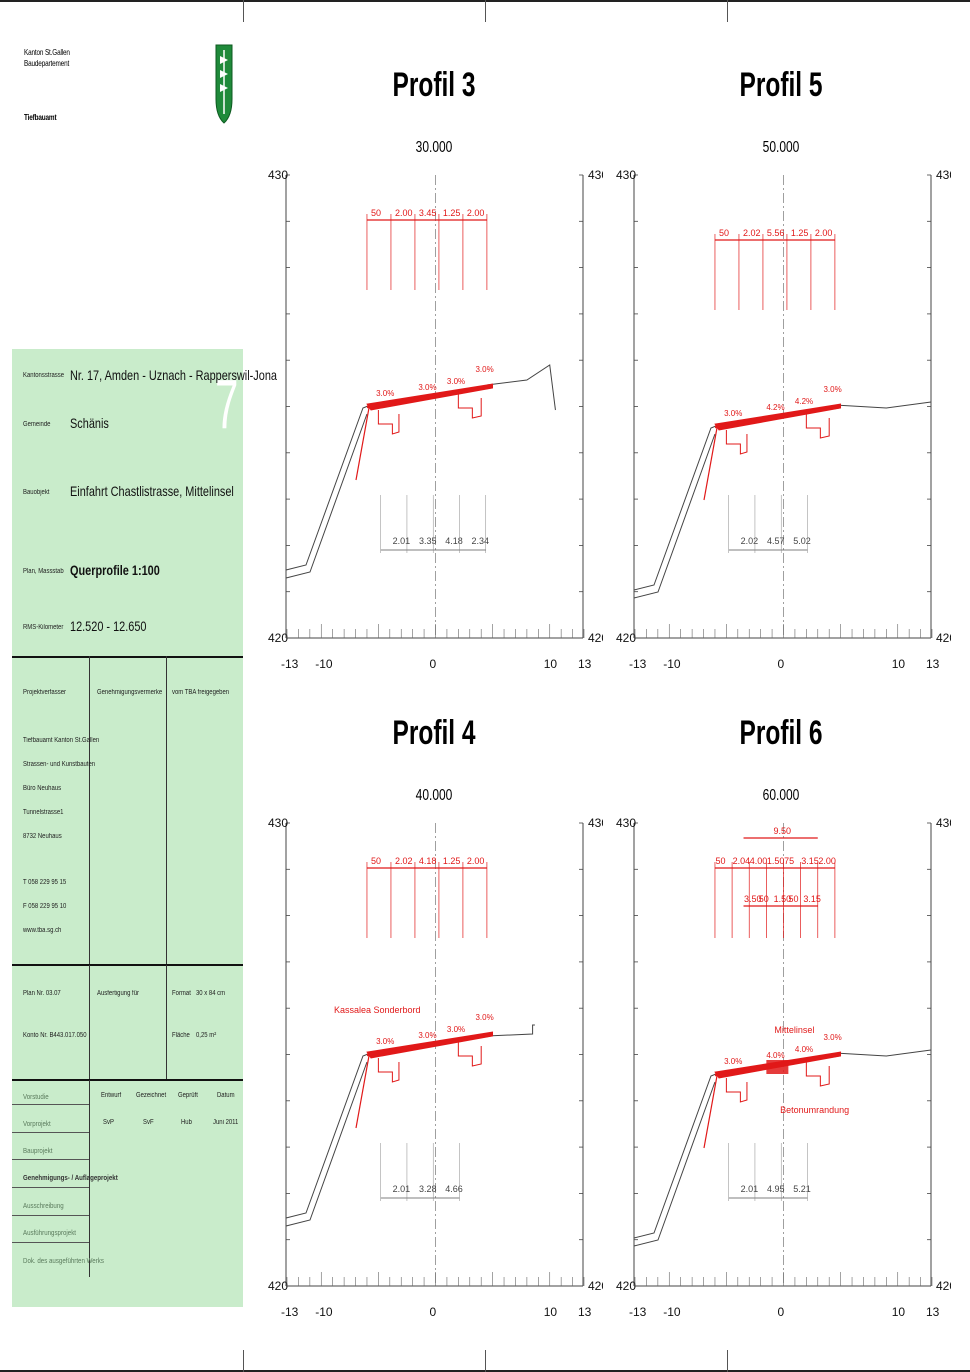  What do you see at coordinates (43, 1205) in the screenshot?
I see `stage-item: Ausschreibung` at bounding box center [43, 1205].